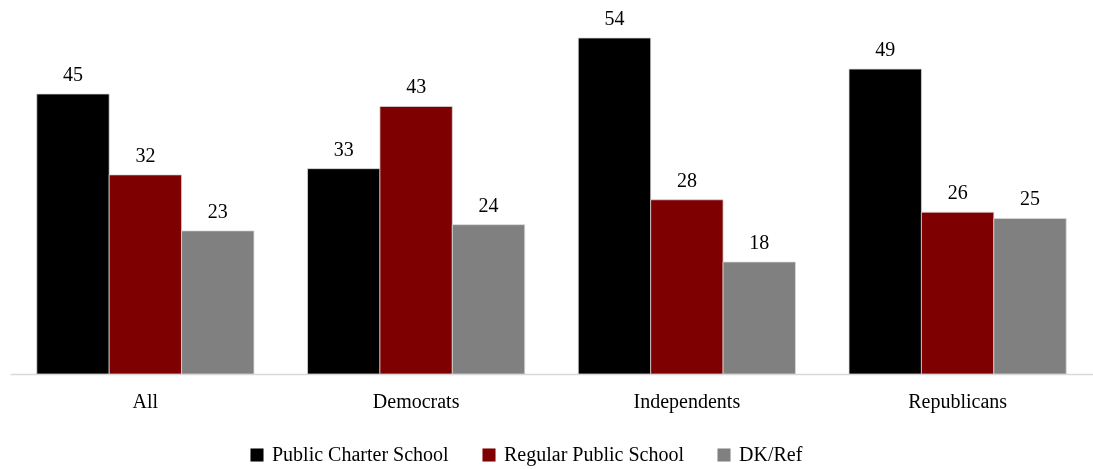 The image size is (1093, 469). I want to click on data-label: 54, so click(614, 18).